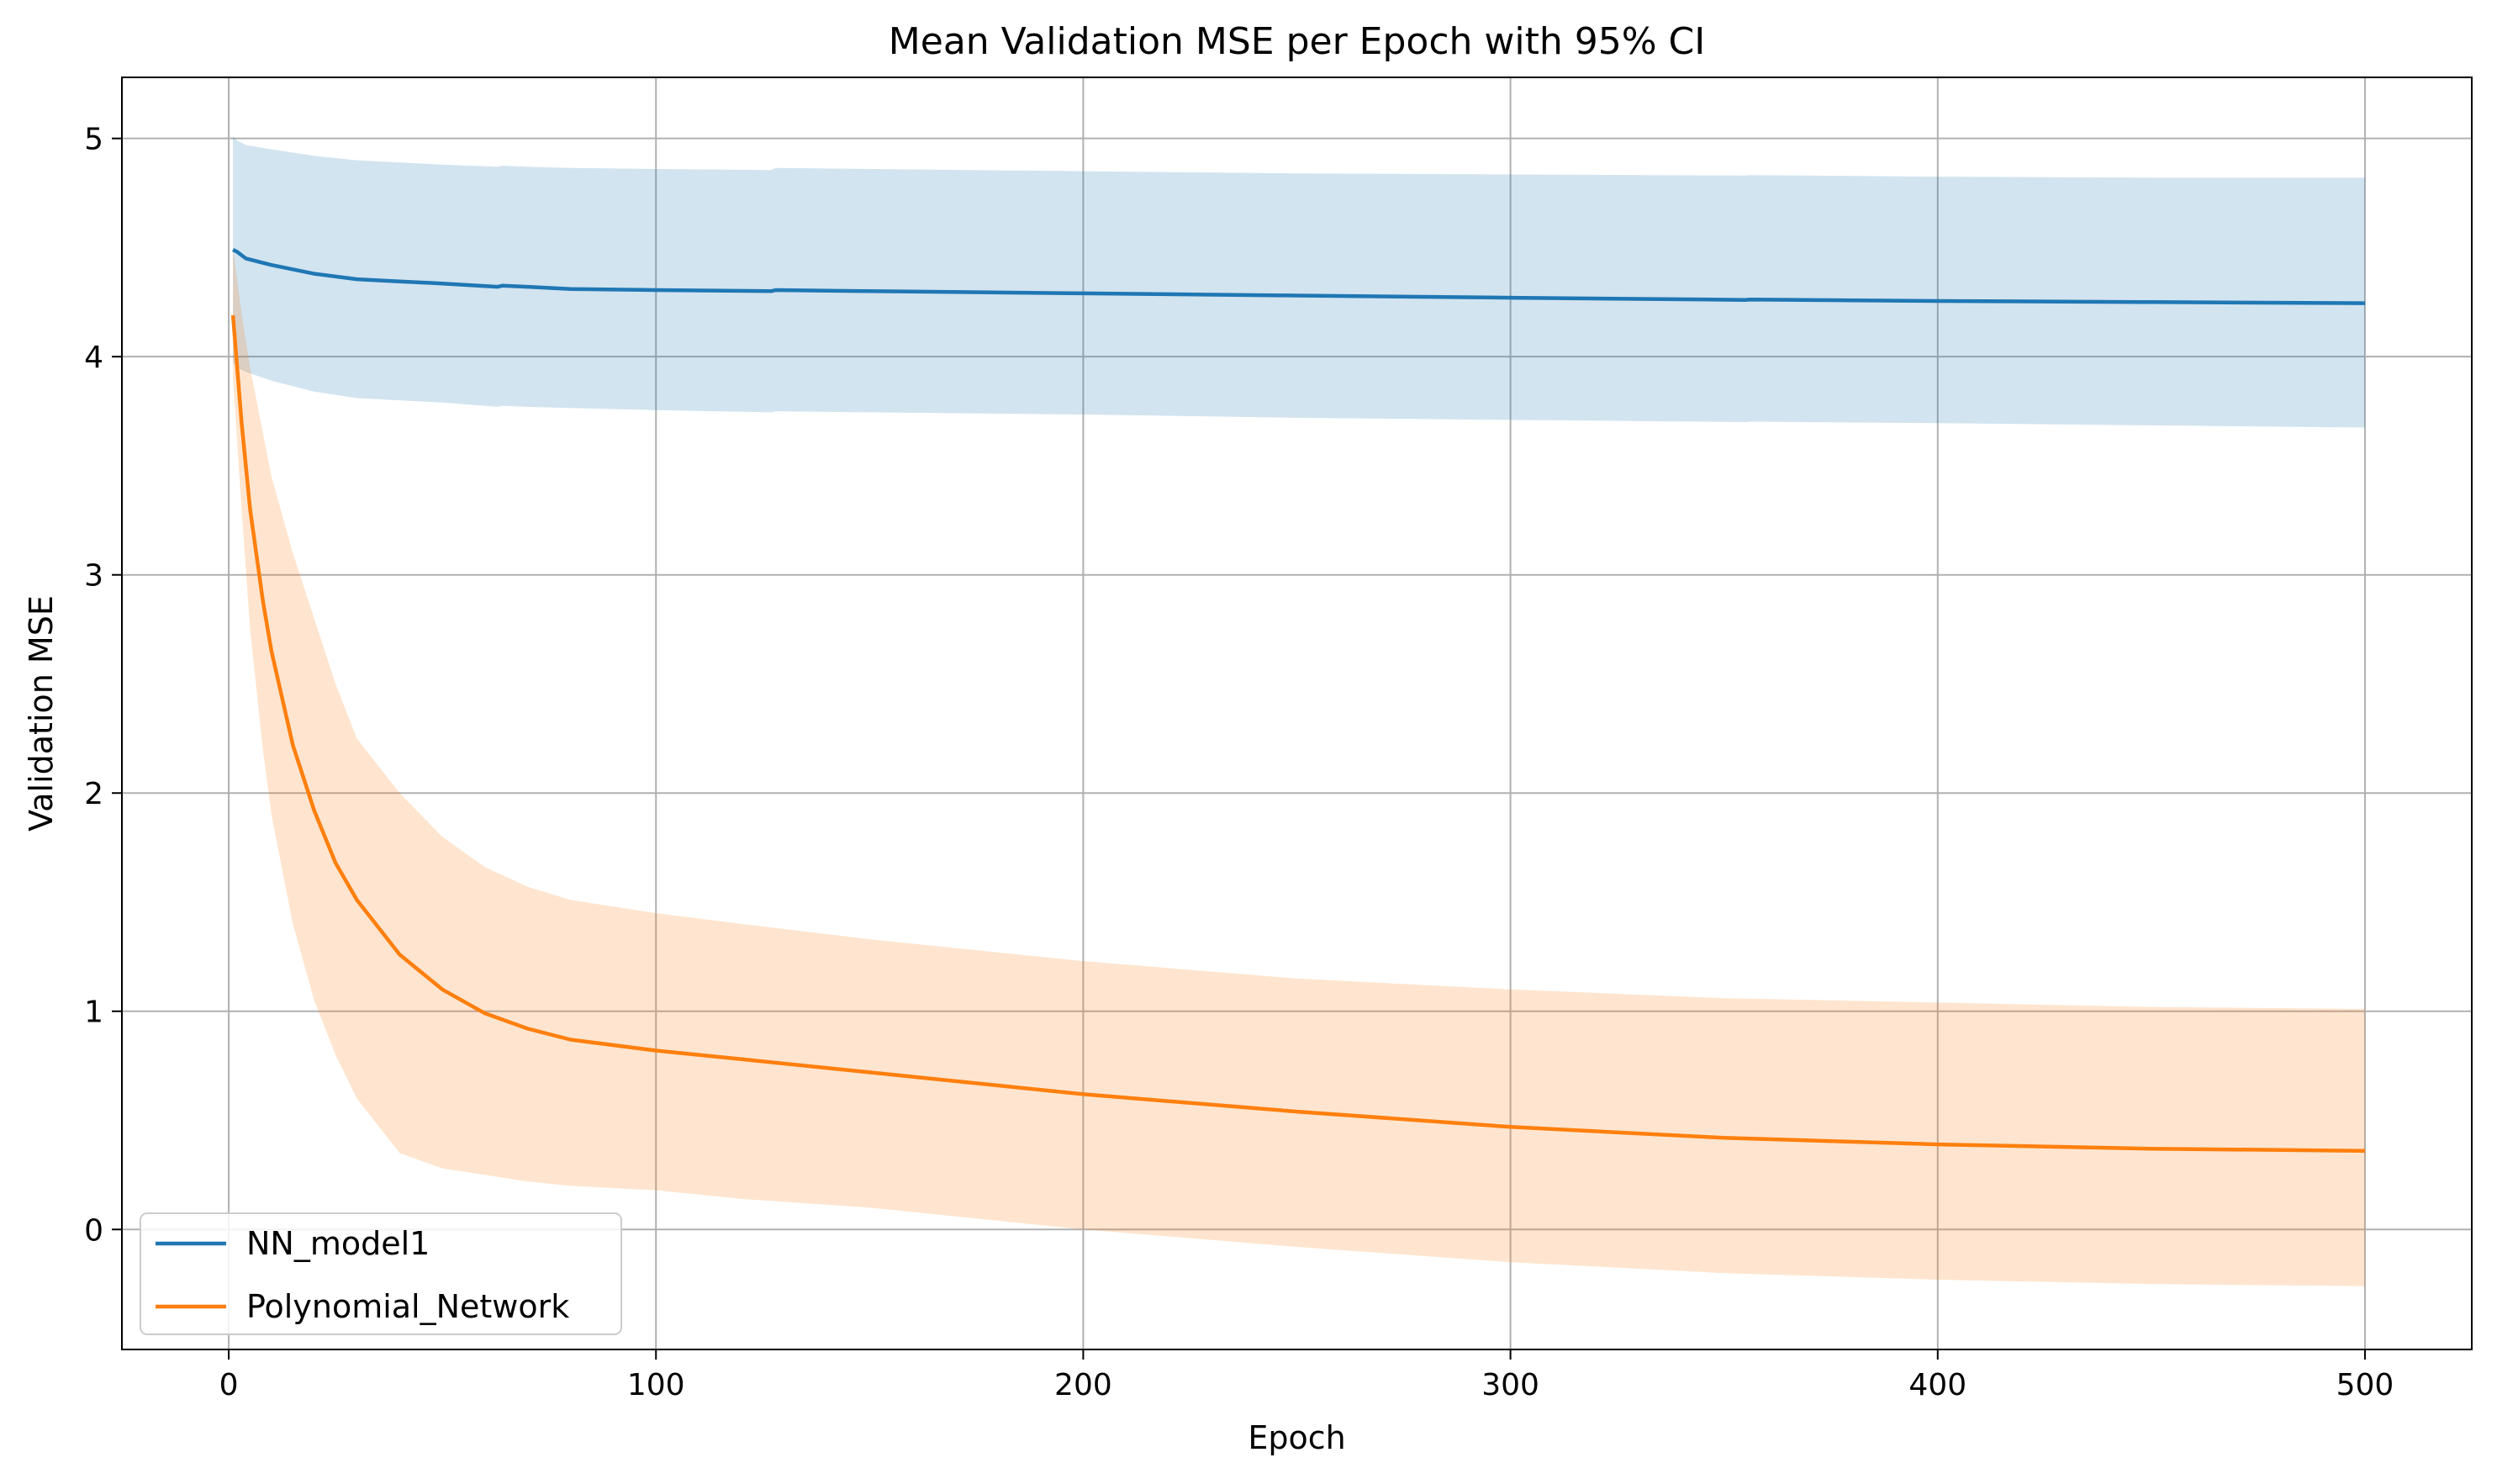  I want to click on y-tick-label: 4, so click(93, 358).